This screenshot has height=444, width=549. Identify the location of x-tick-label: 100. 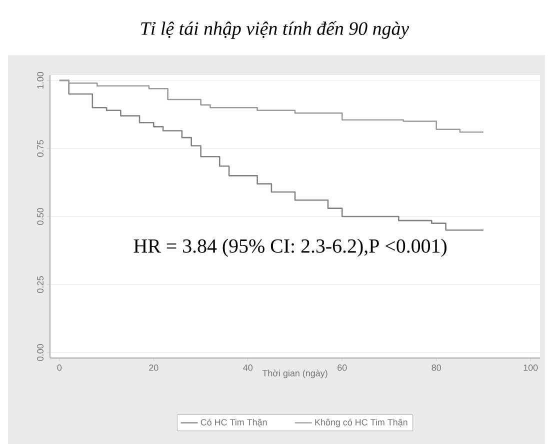
(531, 367).